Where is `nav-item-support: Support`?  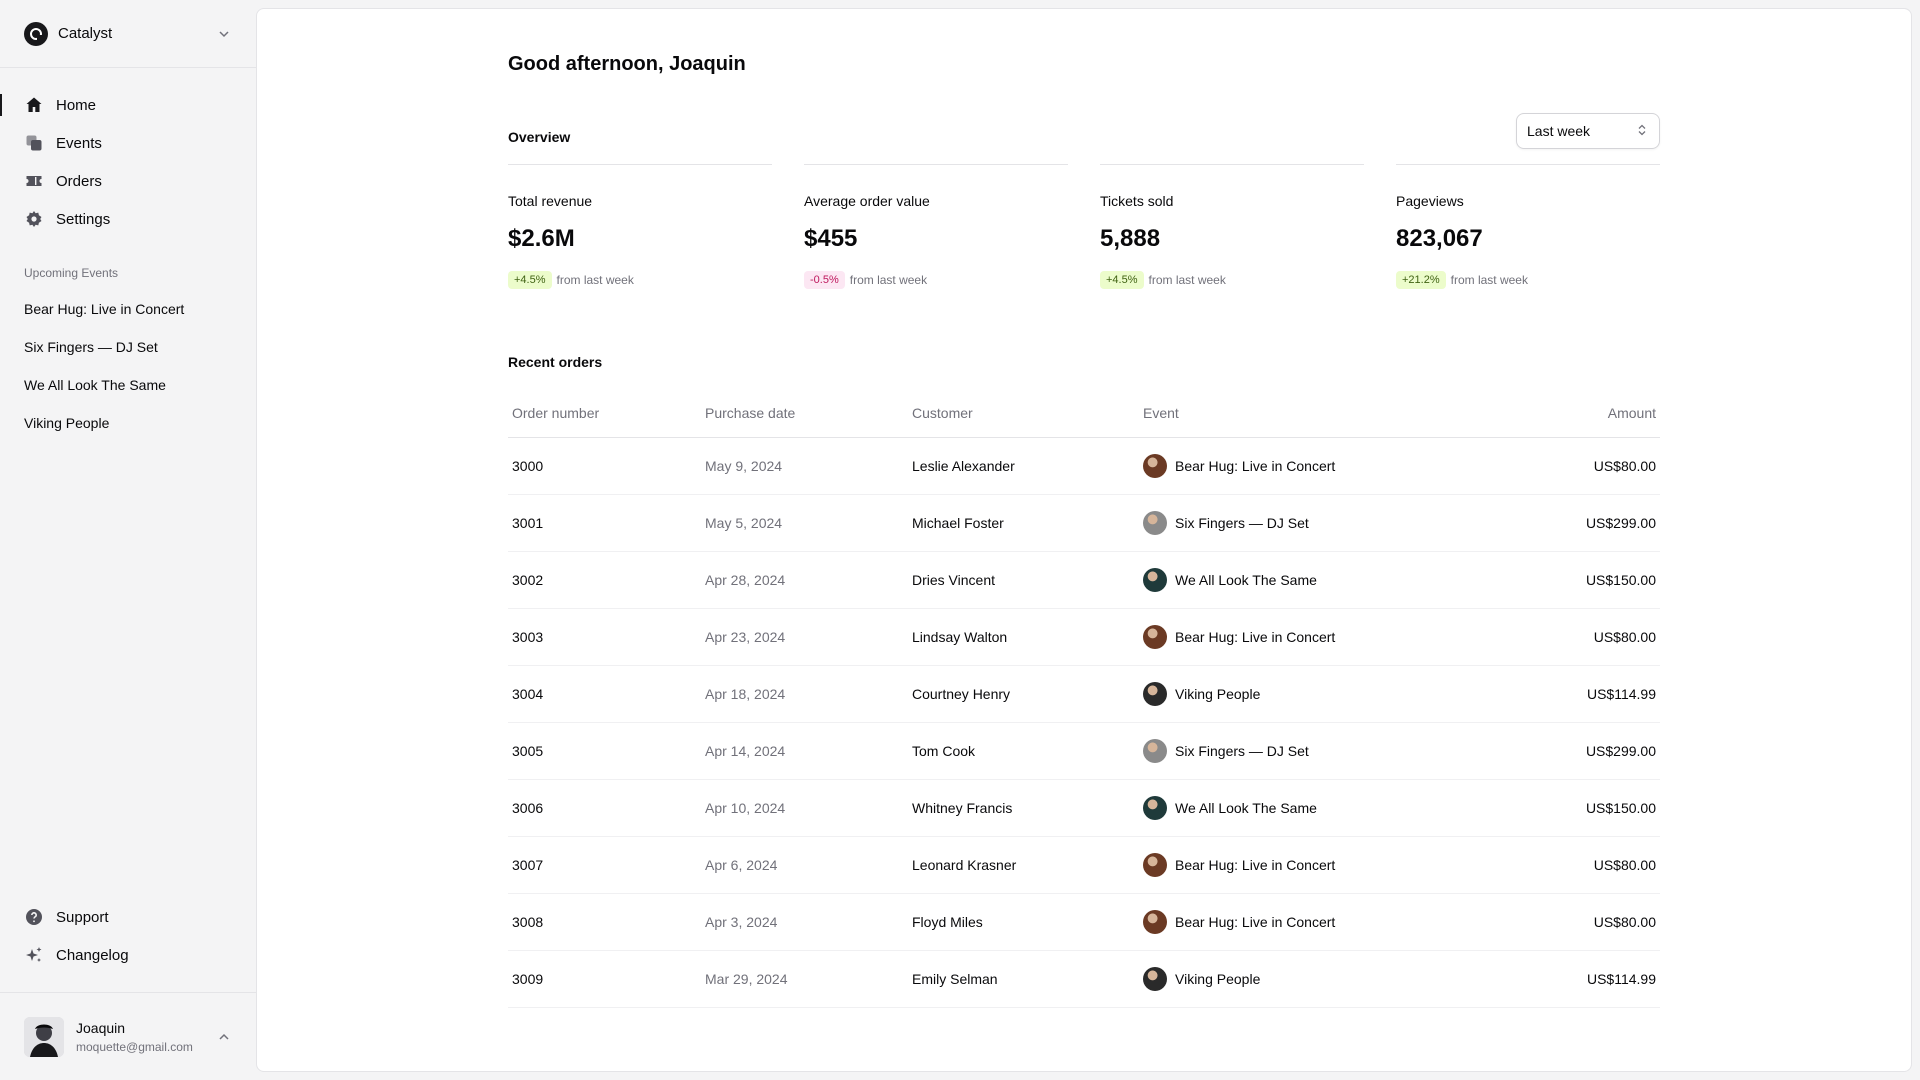
nav-item-support: Support is located at coordinates (128, 917).